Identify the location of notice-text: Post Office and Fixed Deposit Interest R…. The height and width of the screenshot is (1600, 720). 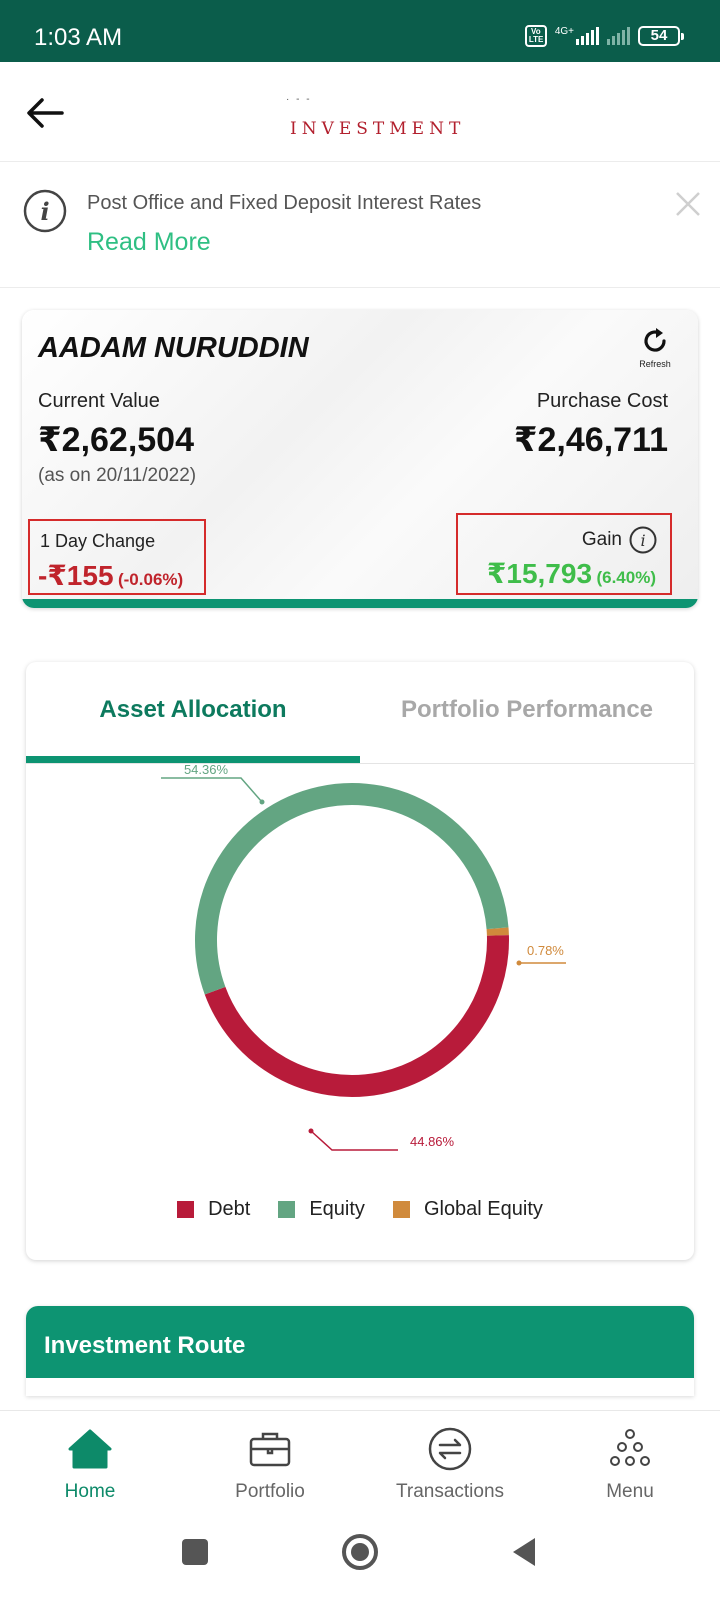
(284, 203).